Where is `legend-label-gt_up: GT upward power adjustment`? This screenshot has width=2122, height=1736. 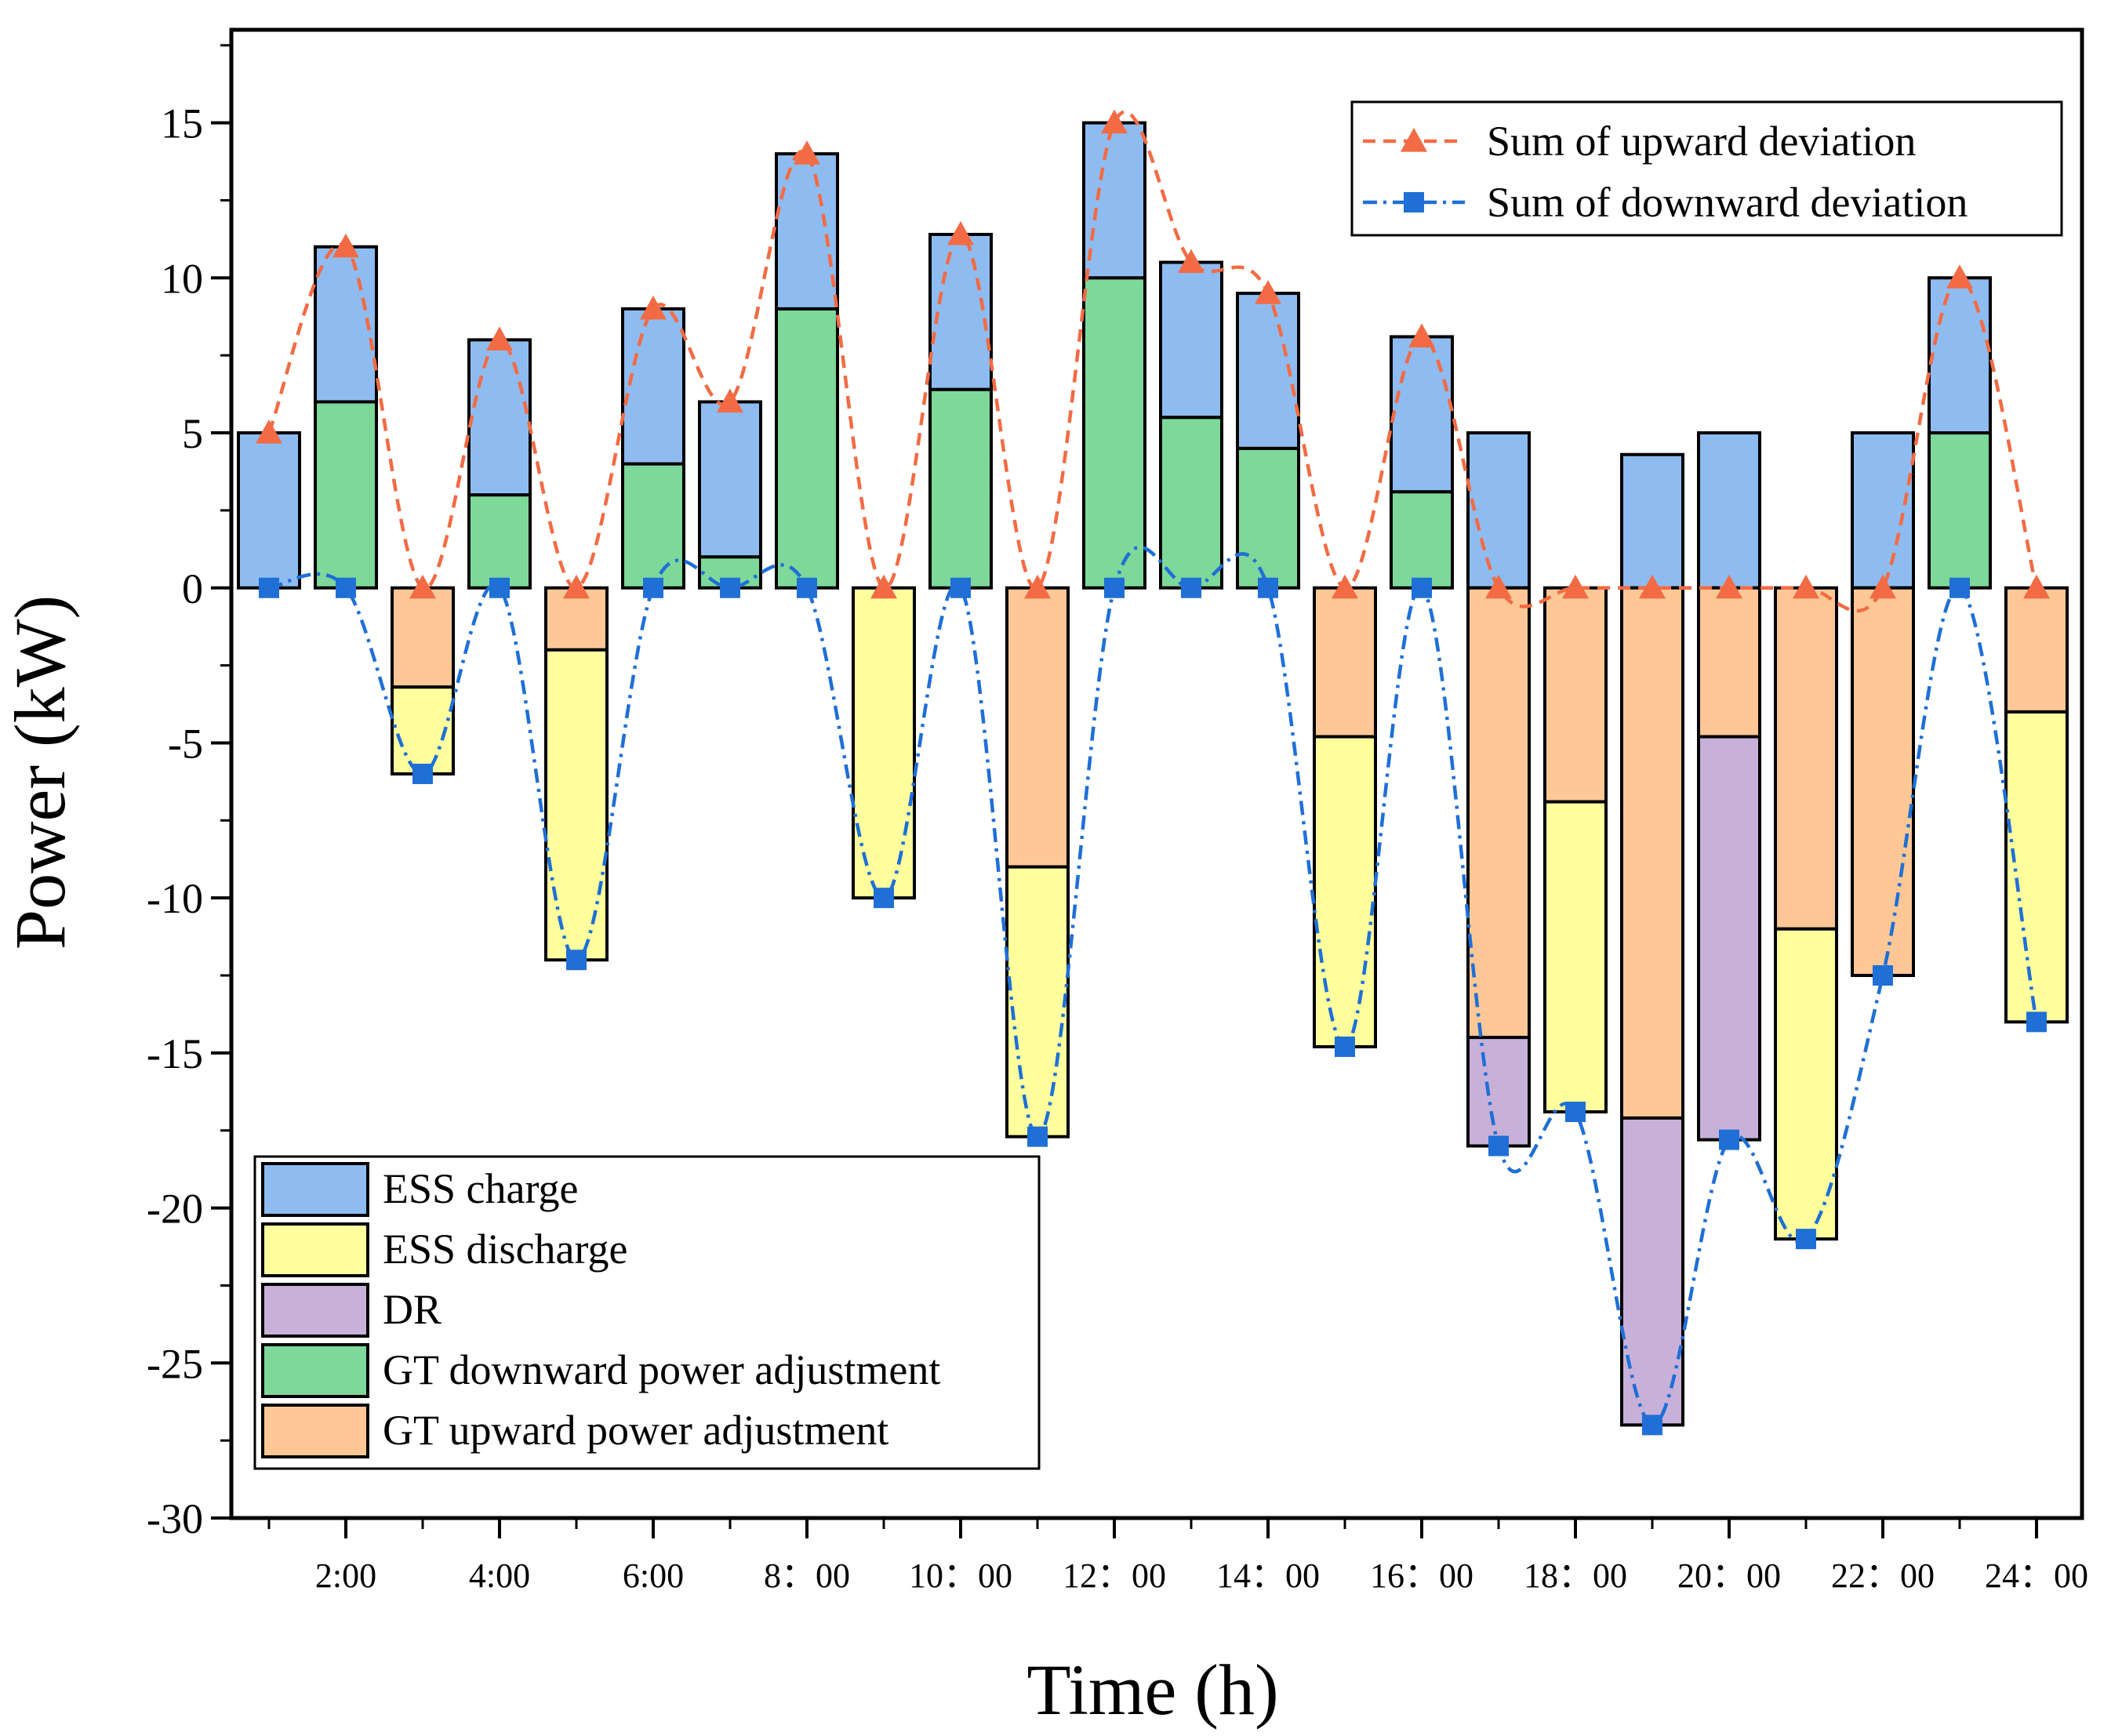
legend-label-gt_up: GT upward power adjustment is located at coordinates (635, 1430).